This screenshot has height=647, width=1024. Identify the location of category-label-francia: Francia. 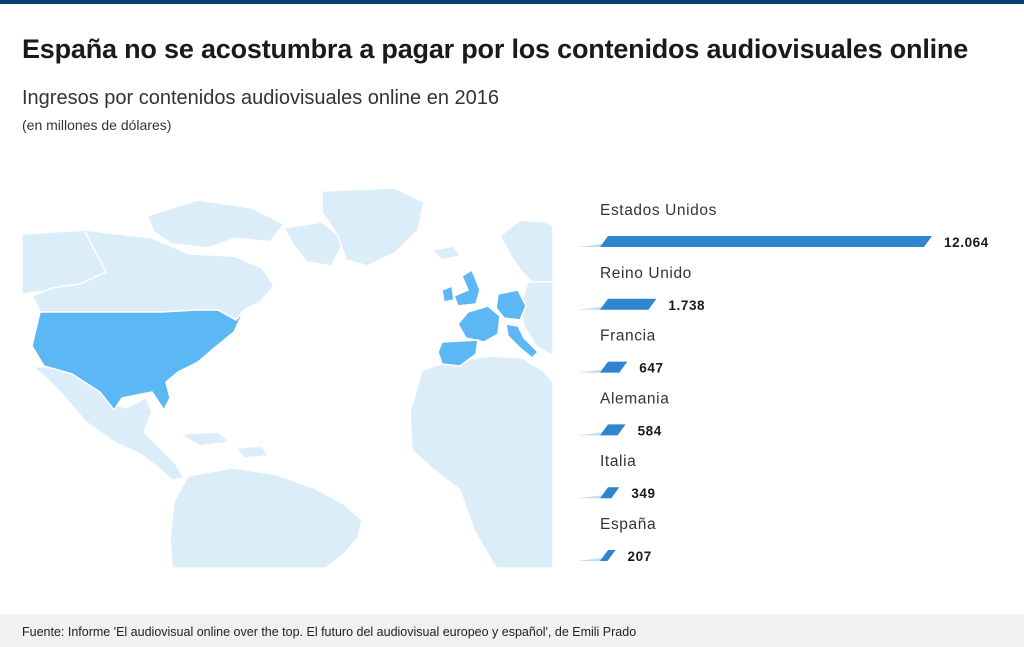
(628, 336).